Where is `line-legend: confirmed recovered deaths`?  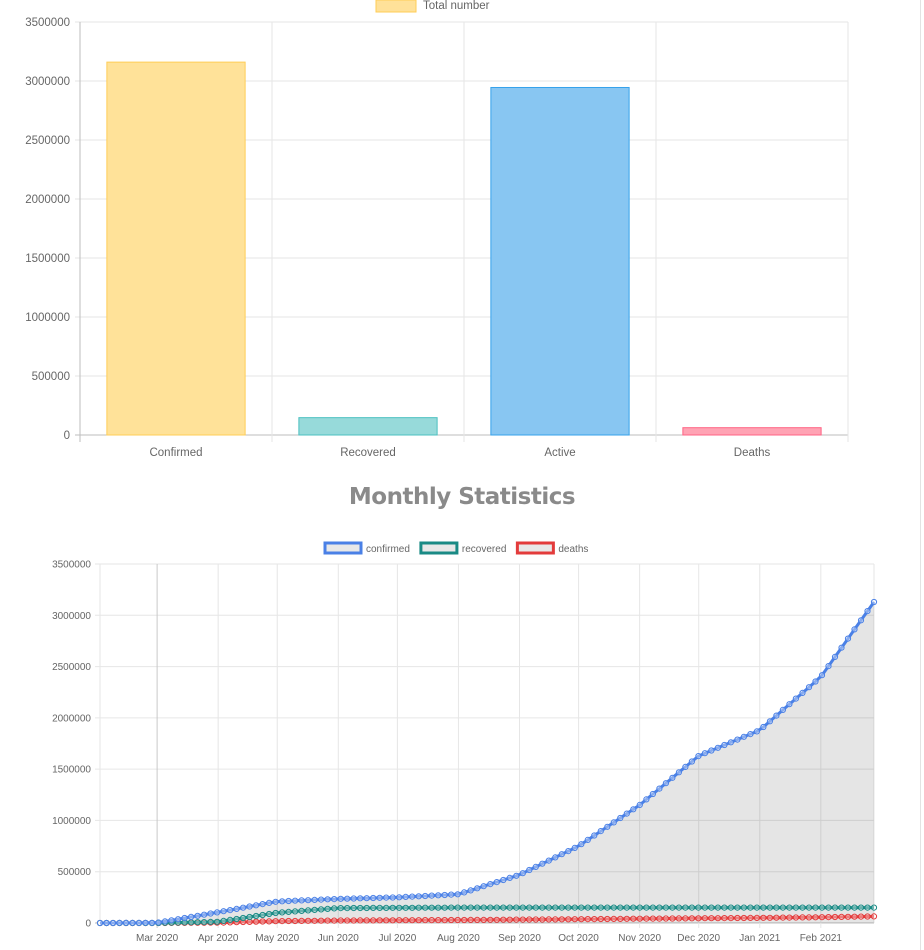 line-legend: confirmed recovered deaths is located at coordinates (455, 548).